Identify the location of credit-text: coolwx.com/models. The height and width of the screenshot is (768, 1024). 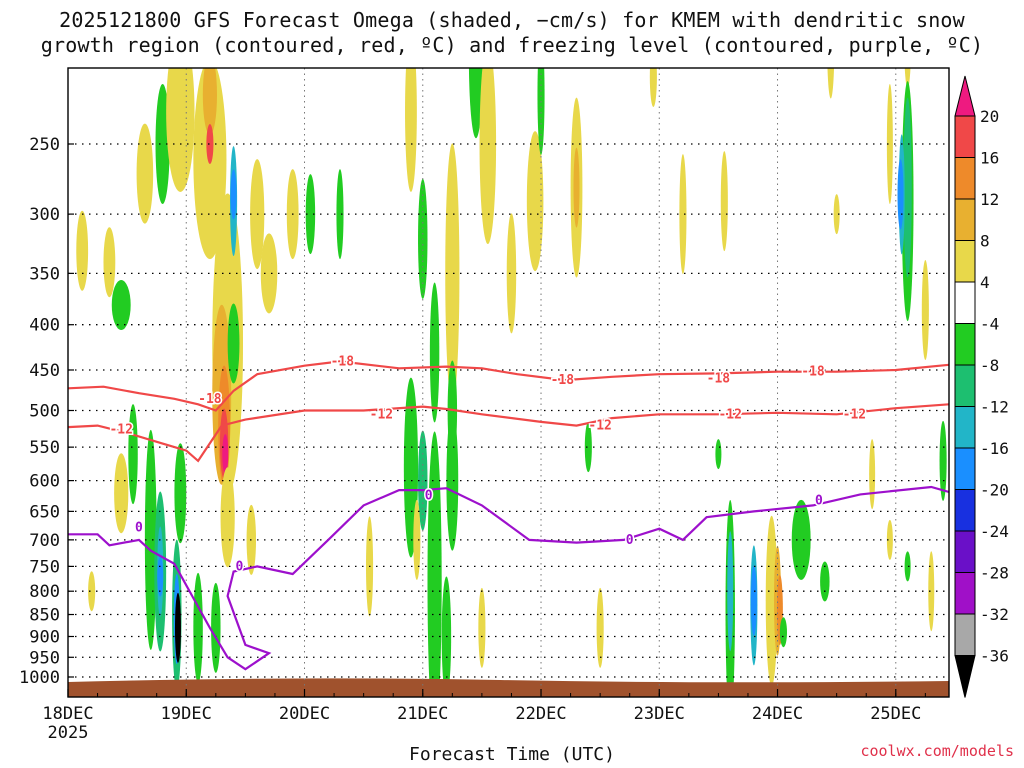
(937, 751).